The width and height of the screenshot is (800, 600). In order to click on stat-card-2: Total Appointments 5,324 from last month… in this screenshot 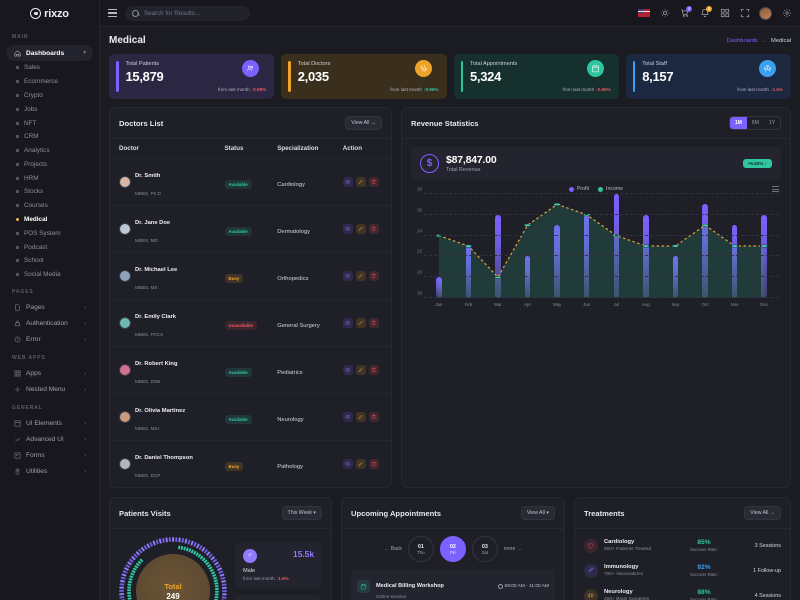, I will do `click(536, 76)`.